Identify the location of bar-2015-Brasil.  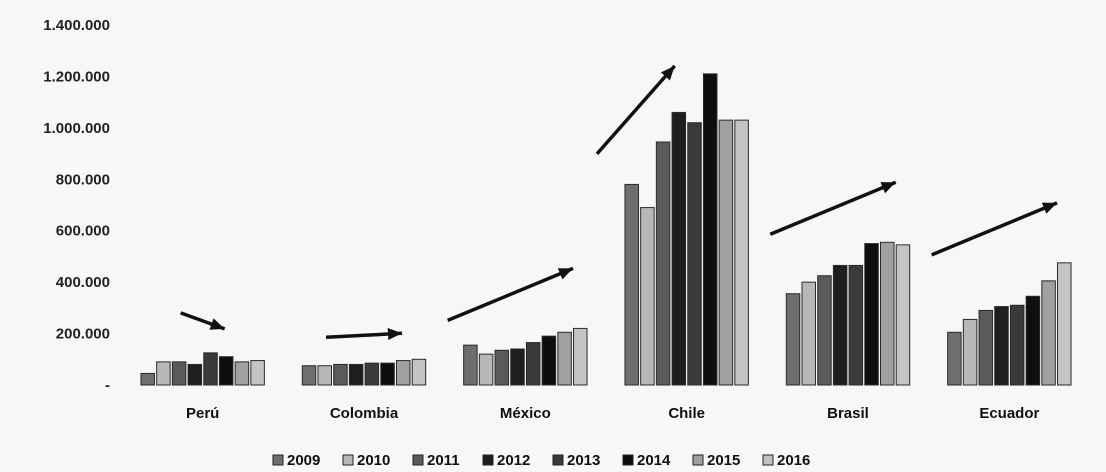
(887, 313).